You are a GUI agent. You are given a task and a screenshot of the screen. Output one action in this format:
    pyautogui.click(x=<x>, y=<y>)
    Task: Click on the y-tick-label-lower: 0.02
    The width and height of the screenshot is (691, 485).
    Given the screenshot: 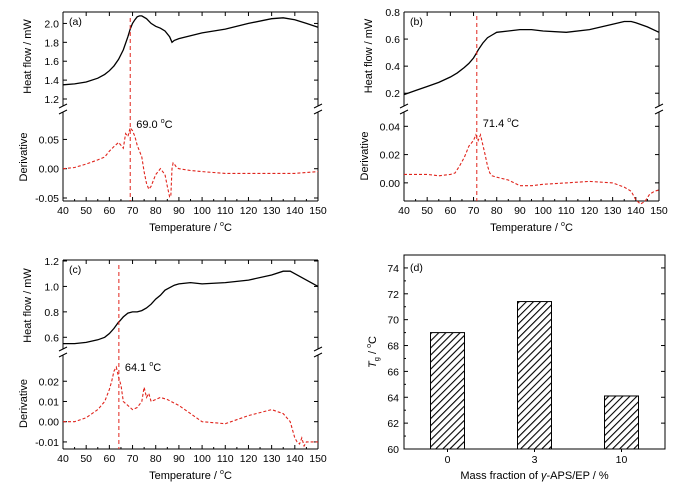 What is the action you would take?
    pyautogui.click(x=49, y=382)
    